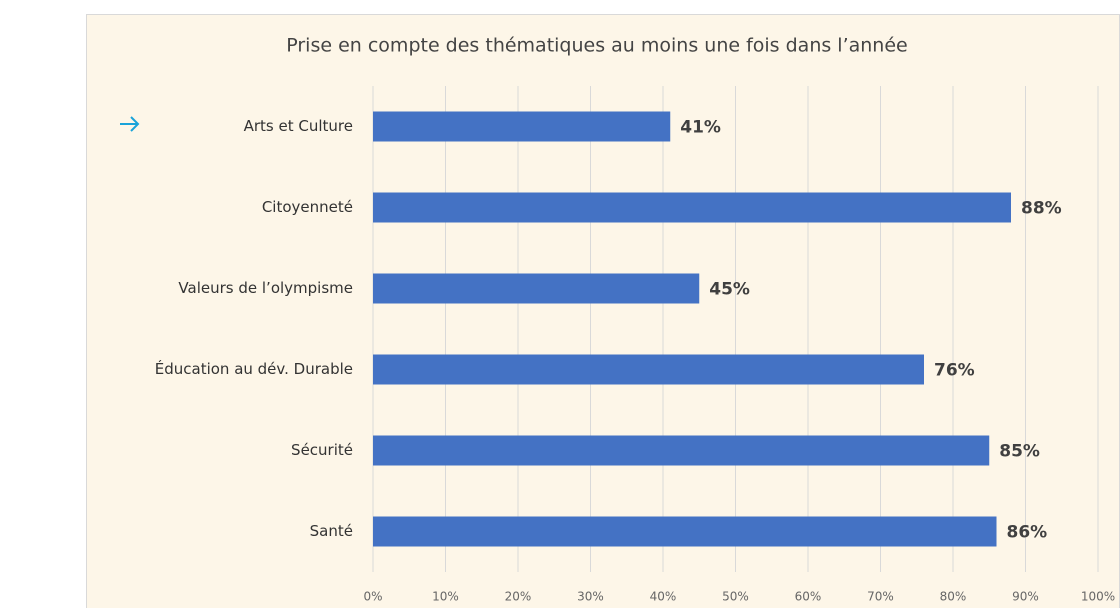  I want to click on value-label: 88%, so click(1041, 209).